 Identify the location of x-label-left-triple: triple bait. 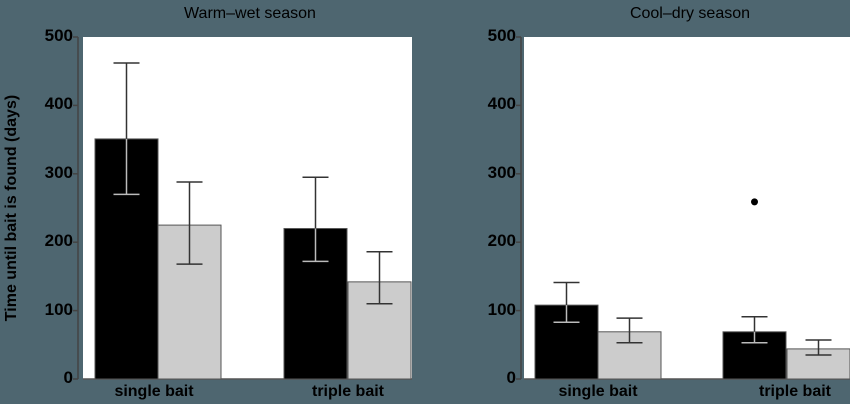
(347, 391).